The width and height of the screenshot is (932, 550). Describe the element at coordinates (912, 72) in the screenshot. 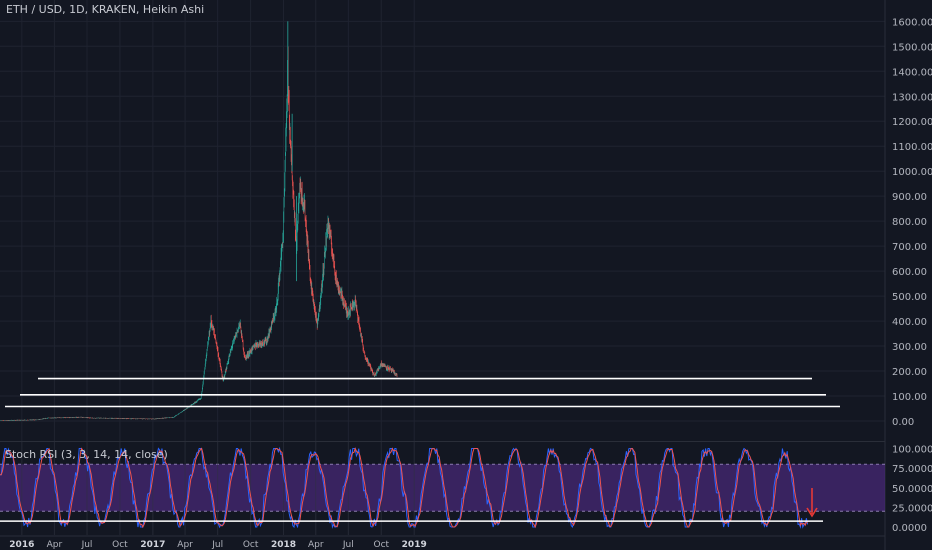

I see `price-tick-label: 1400.00` at that location.